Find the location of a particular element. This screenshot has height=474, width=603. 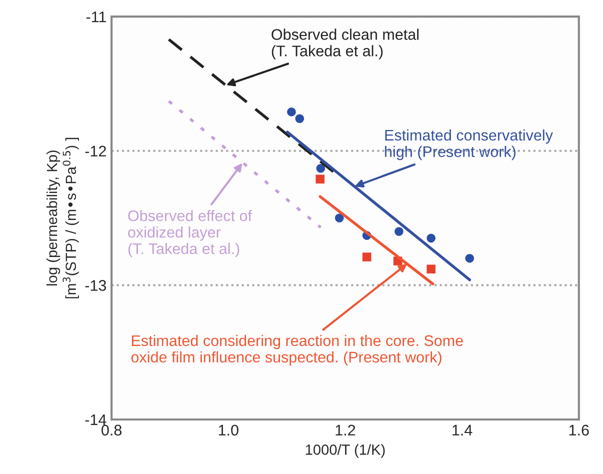

annotation: Observed clean metal (T. Takeda et al.) is located at coordinates (345, 44).